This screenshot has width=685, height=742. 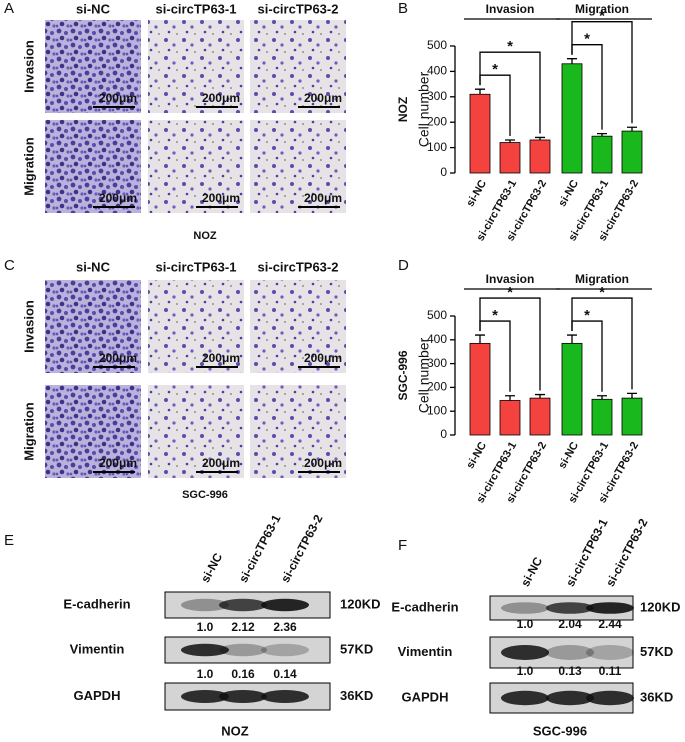 What do you see at coordinates (9, 8) in the screenshot?
I see `panel-label: A` at bounding box center [9, 8].